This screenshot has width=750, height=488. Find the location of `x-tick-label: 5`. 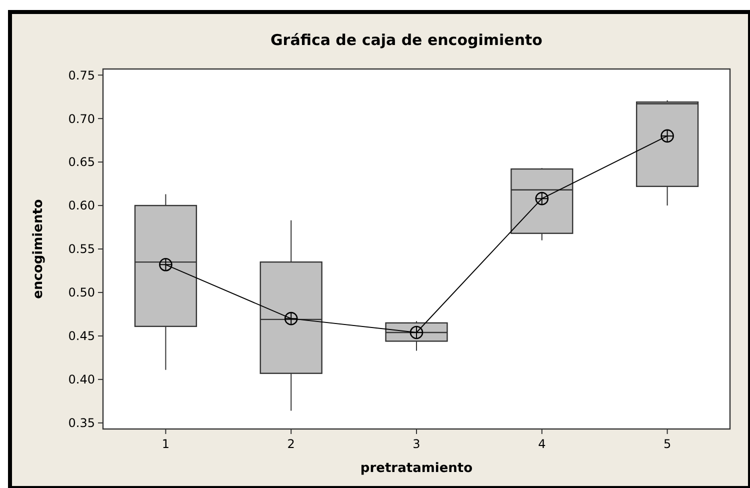

x-tick-label: 5 is located at coordinates (667, 444).